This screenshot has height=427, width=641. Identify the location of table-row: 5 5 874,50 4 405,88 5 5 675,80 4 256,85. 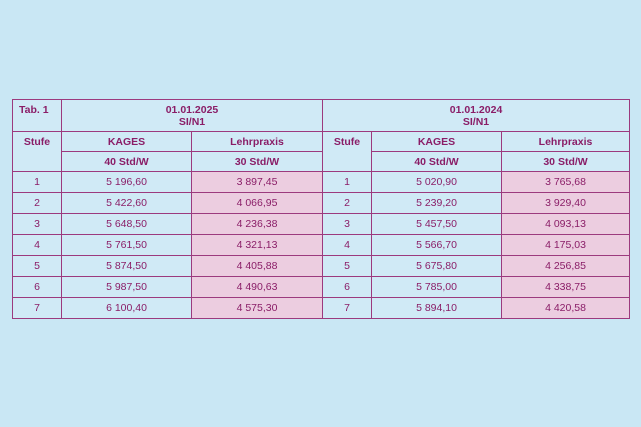
(321, 266).